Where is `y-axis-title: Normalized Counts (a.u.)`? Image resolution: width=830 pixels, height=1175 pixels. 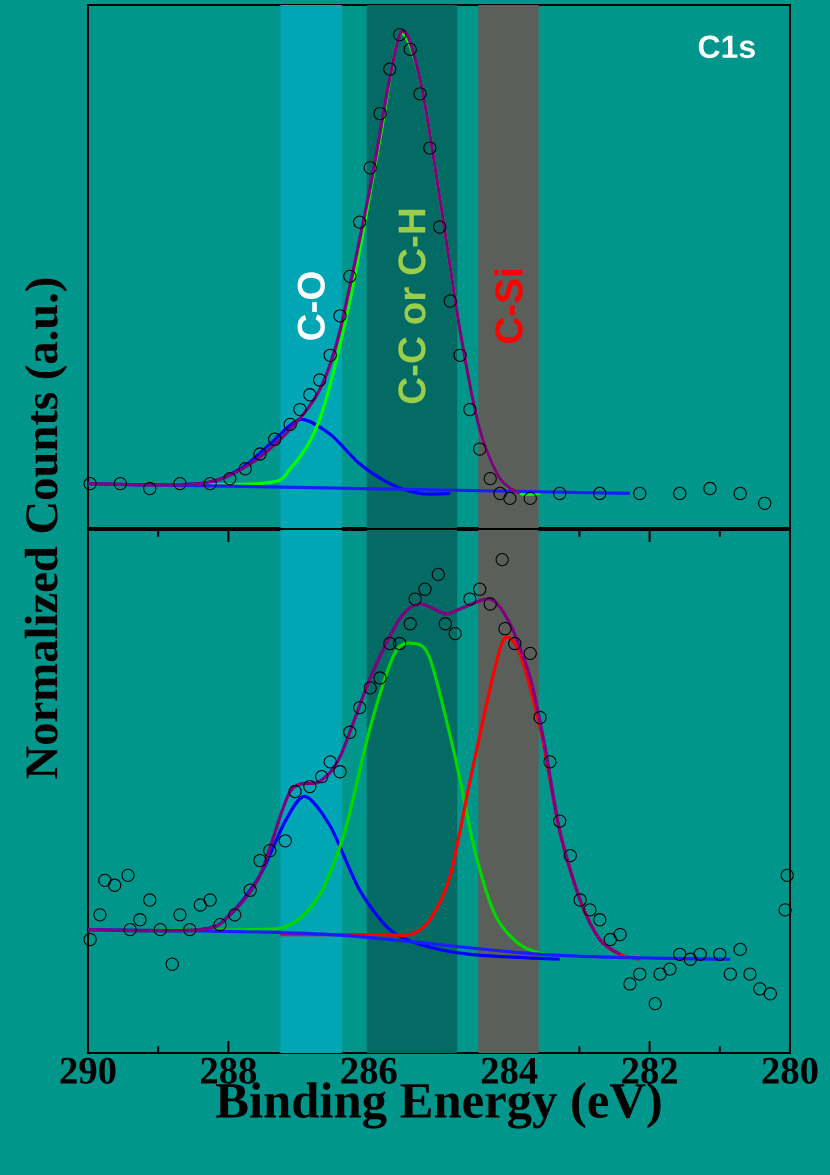 y-axis-title: Normalized Counts (a.u.) is located at coordinates (46, 528).